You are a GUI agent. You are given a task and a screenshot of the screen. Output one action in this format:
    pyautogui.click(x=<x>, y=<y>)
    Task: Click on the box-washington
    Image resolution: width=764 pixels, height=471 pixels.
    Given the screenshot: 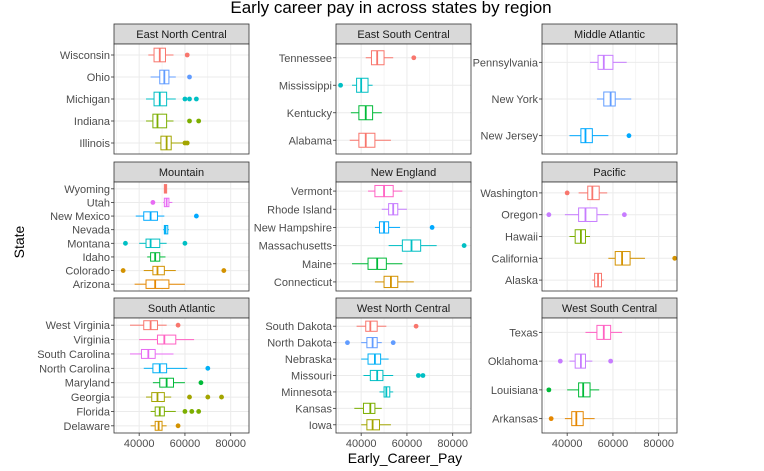 What is the action you would take?
    pyautogui.click(x=593, y=193)
    